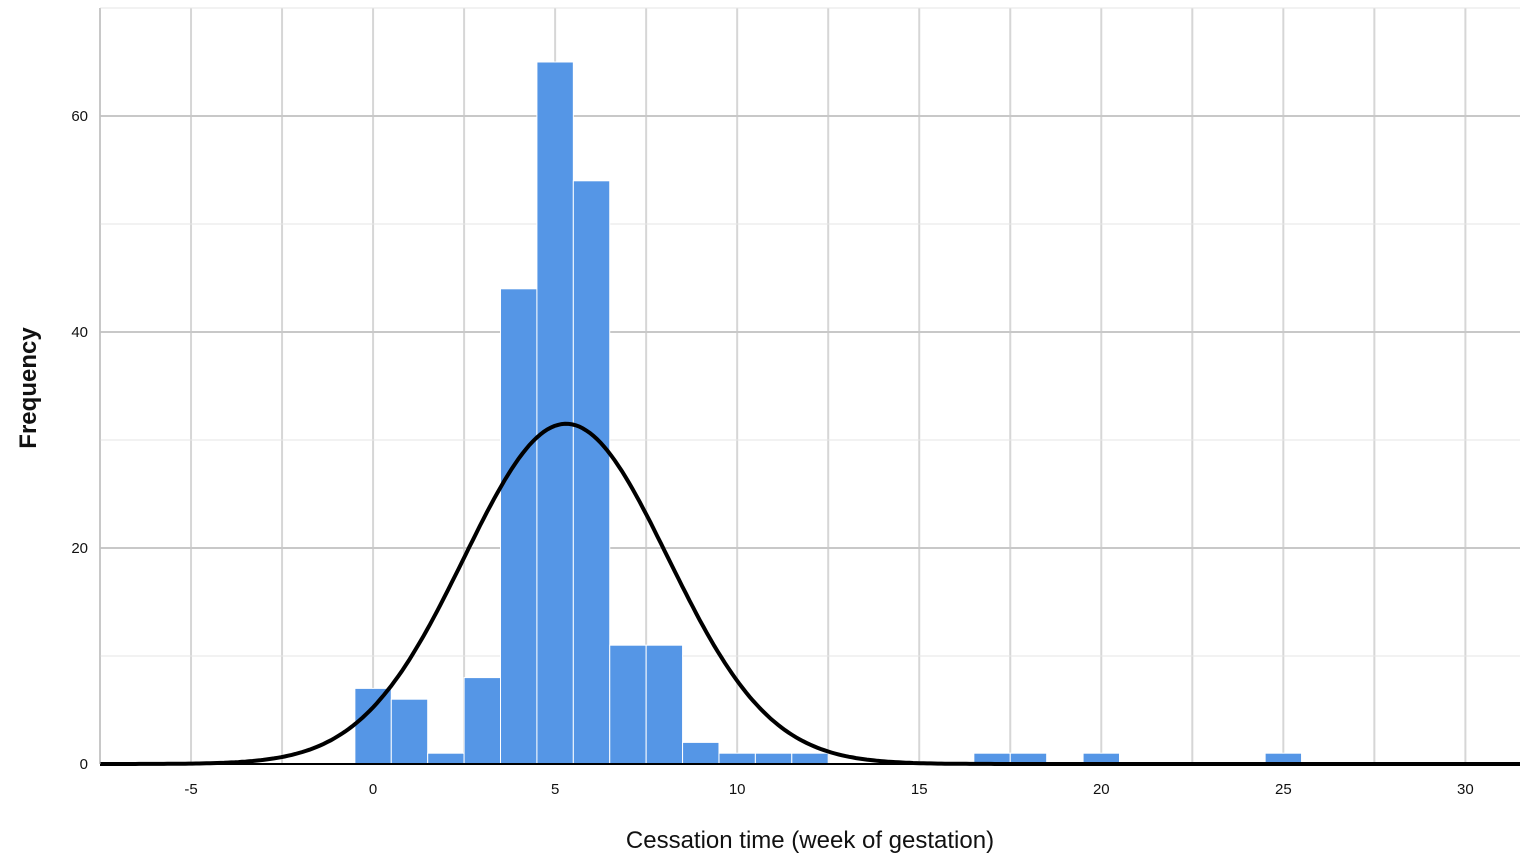  What do you see at coordinates (737, 789) in the screenshot?
I see `x-tick-label: 10` at bounding box center [737, 789].